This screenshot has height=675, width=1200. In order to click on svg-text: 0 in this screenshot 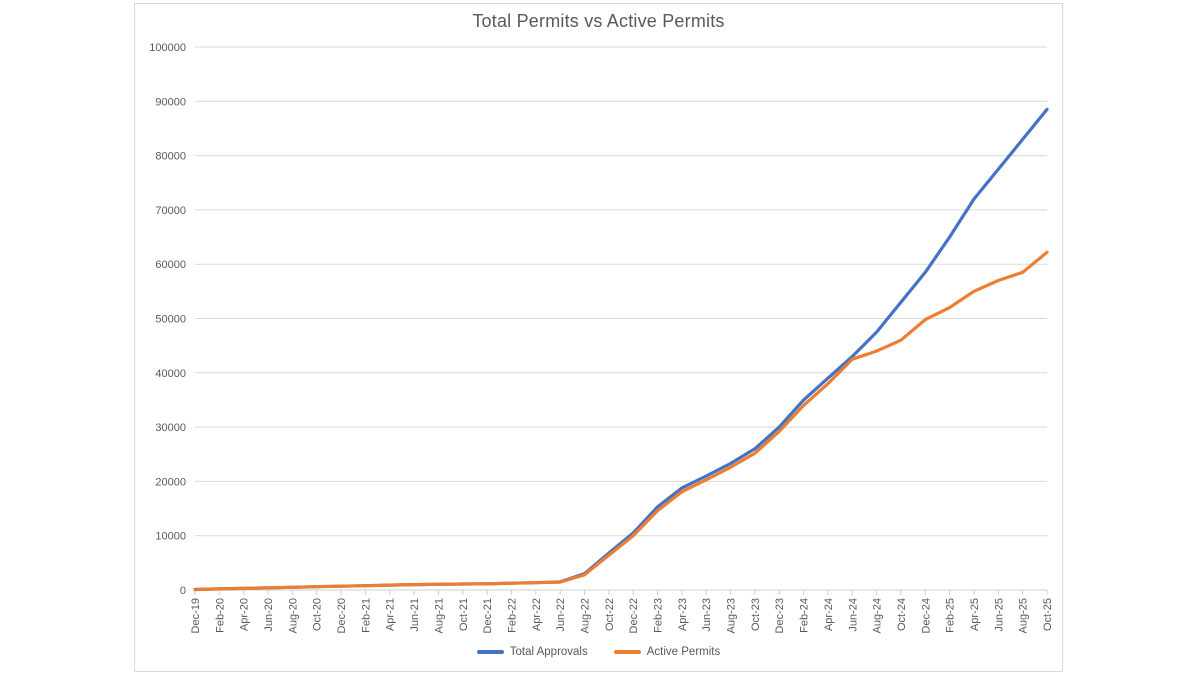, I will do `click(183, 591)`.